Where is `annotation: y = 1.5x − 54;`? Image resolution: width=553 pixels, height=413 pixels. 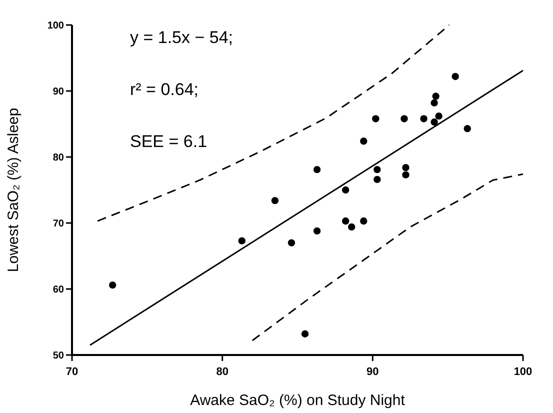 annotation: y = 1.5x − 54; is located at coordinates (182, 37).